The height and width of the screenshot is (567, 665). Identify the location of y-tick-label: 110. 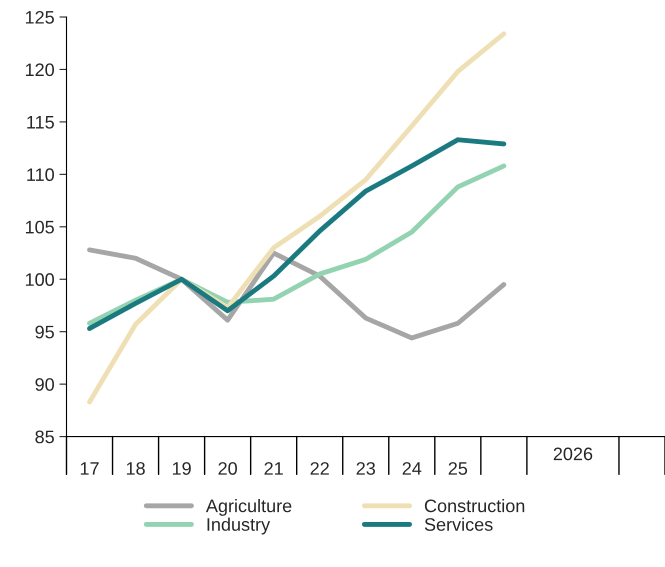
(40, 175).